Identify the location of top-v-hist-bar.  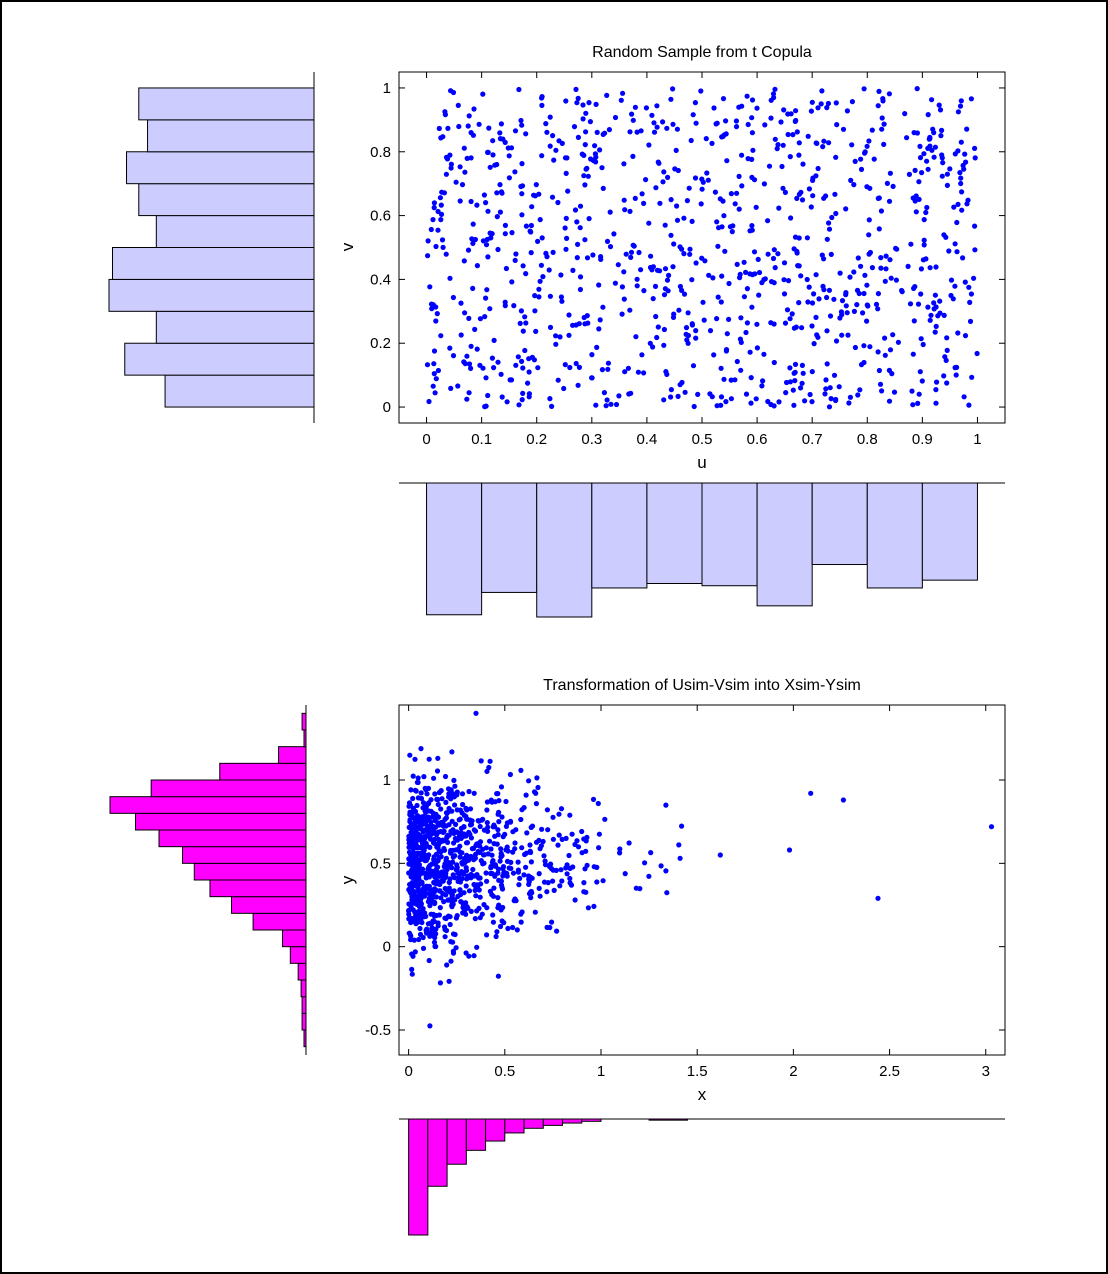
(213, 263).